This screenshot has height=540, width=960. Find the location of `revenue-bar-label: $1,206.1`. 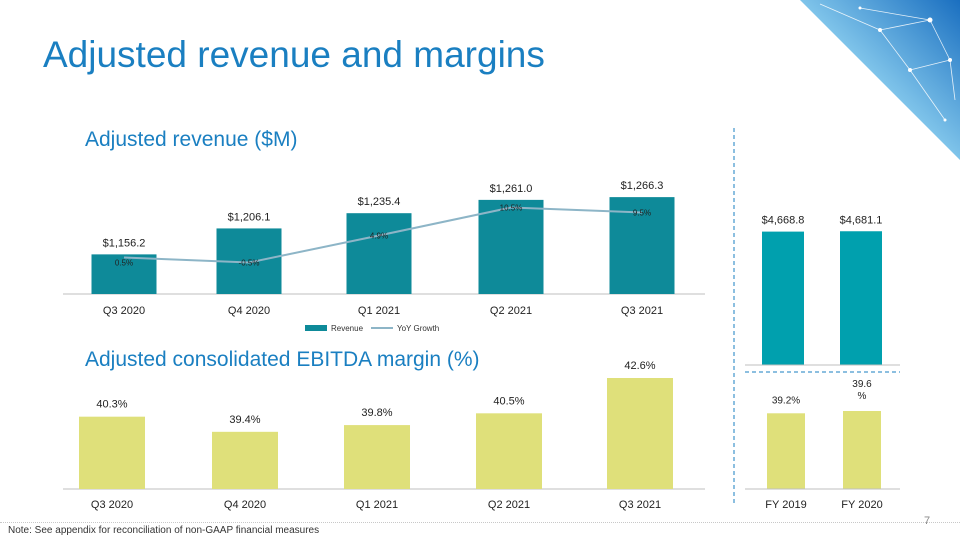

revenue-bar-label: $1,206.1 is located at coordinates (249, 217).